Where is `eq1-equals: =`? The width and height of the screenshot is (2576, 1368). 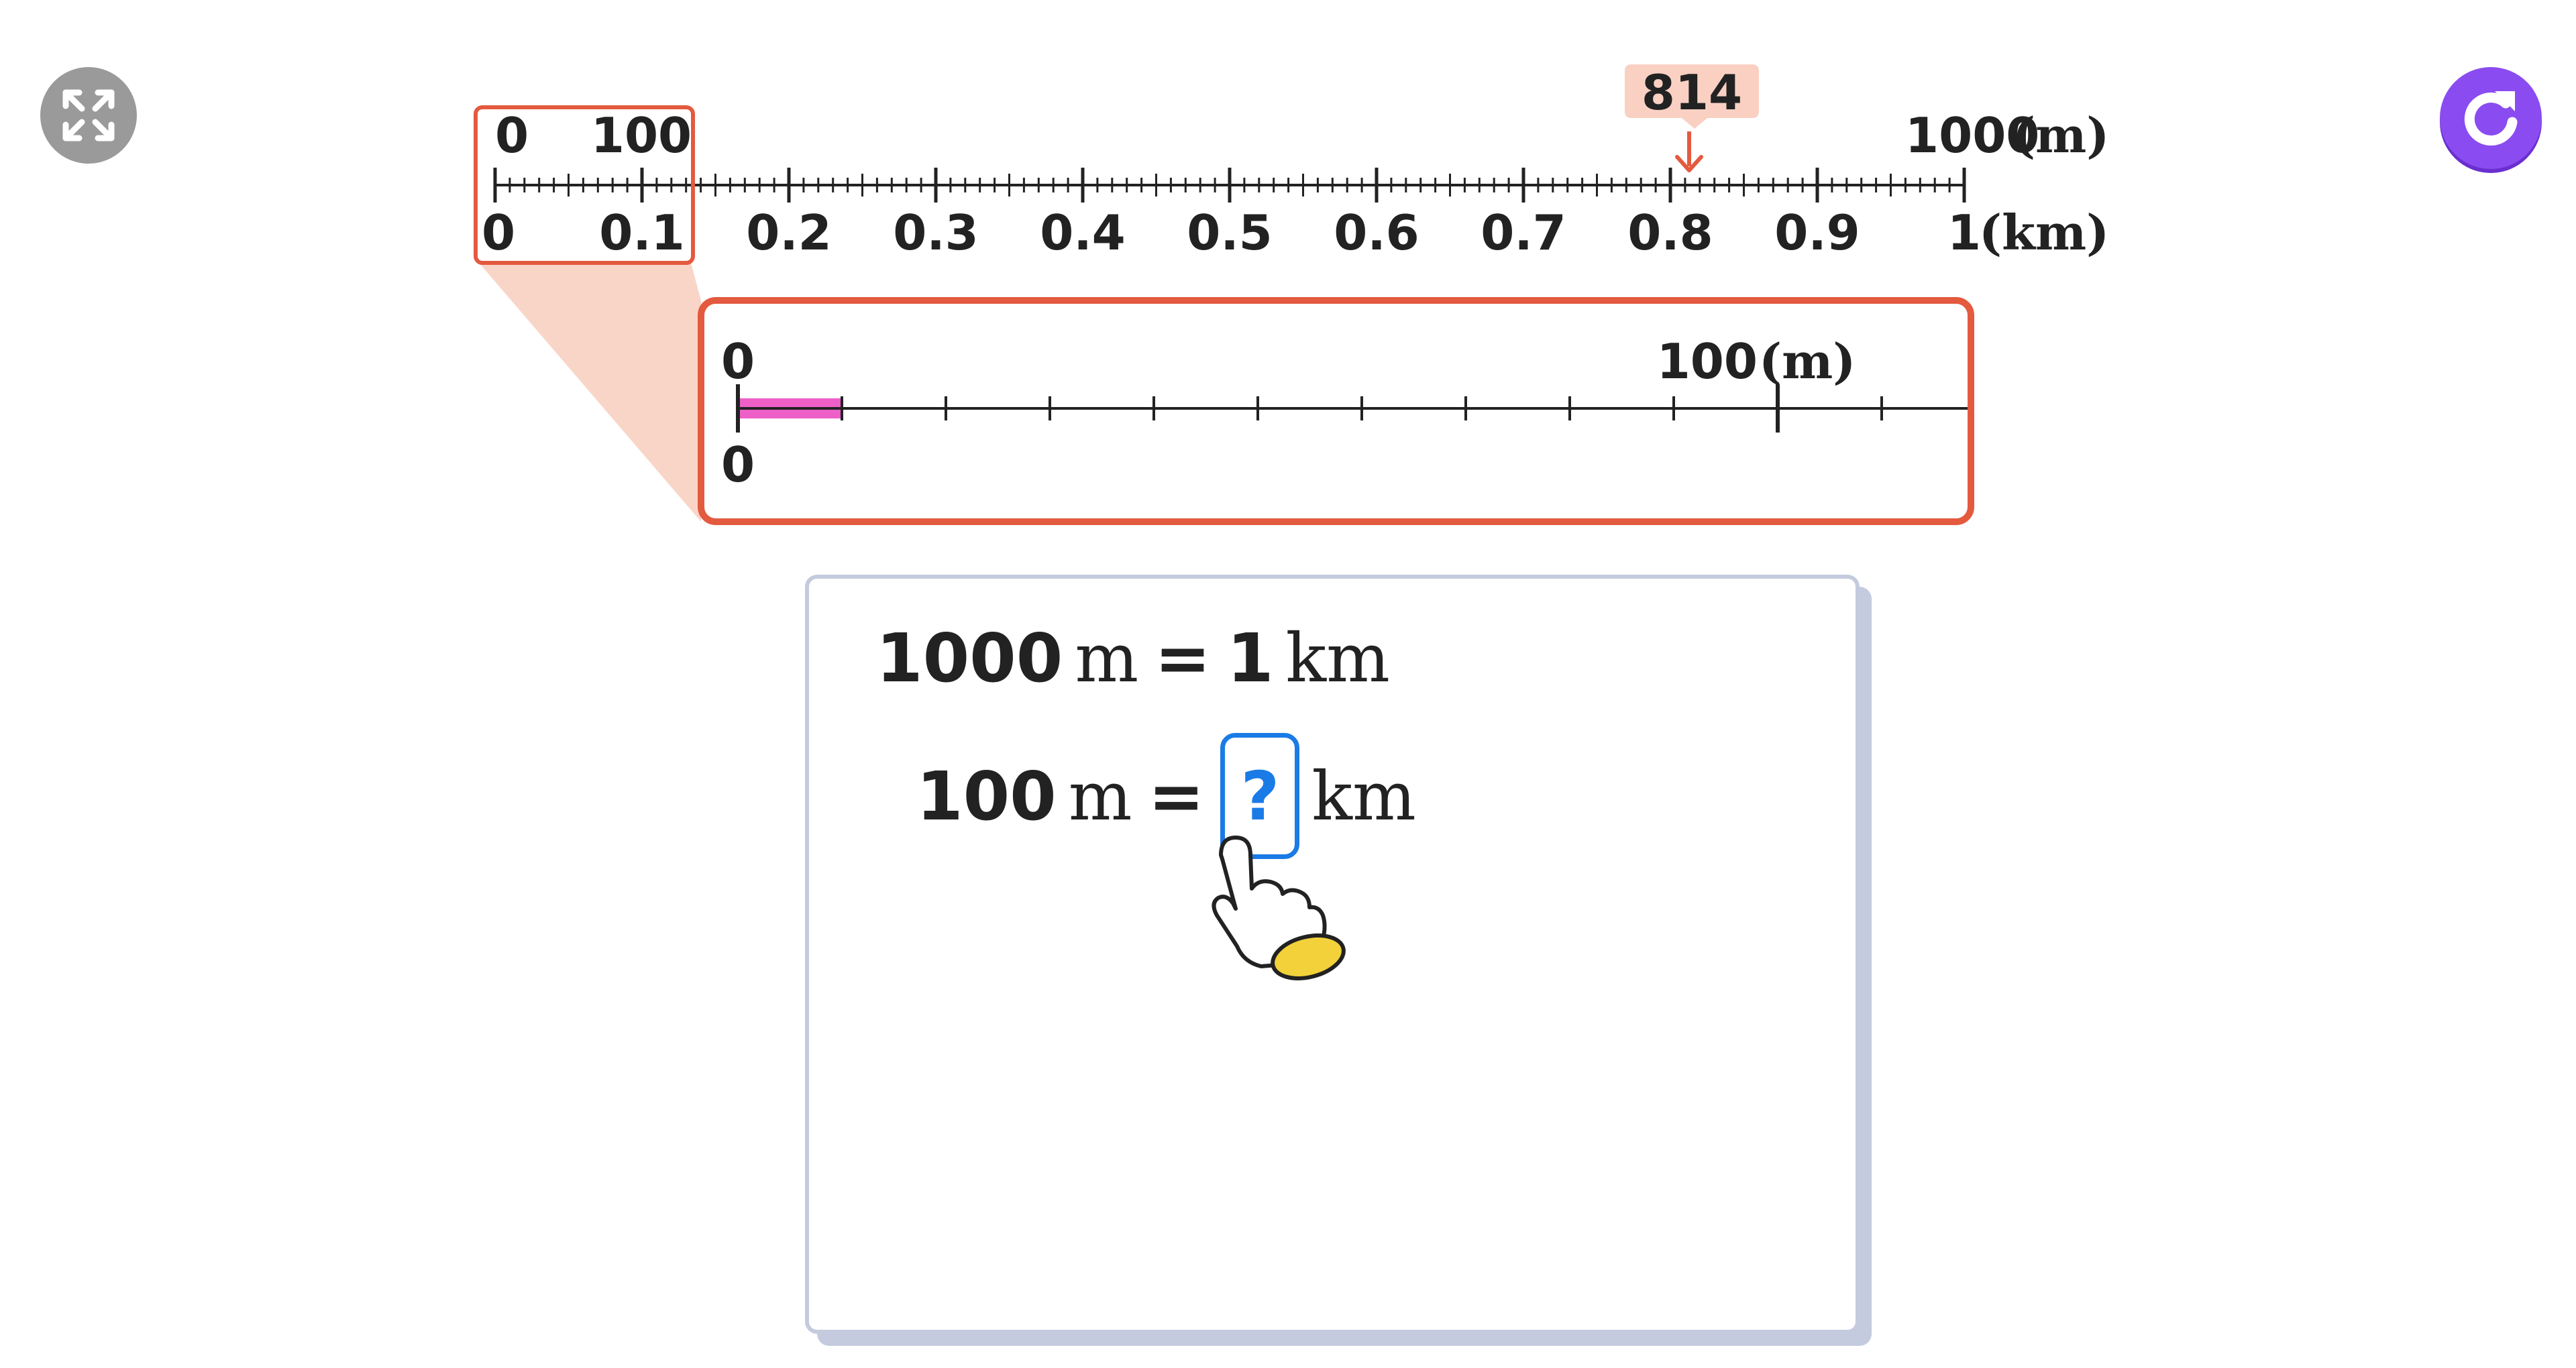 eq1-equals: = is located at coordinates (1183, 658).